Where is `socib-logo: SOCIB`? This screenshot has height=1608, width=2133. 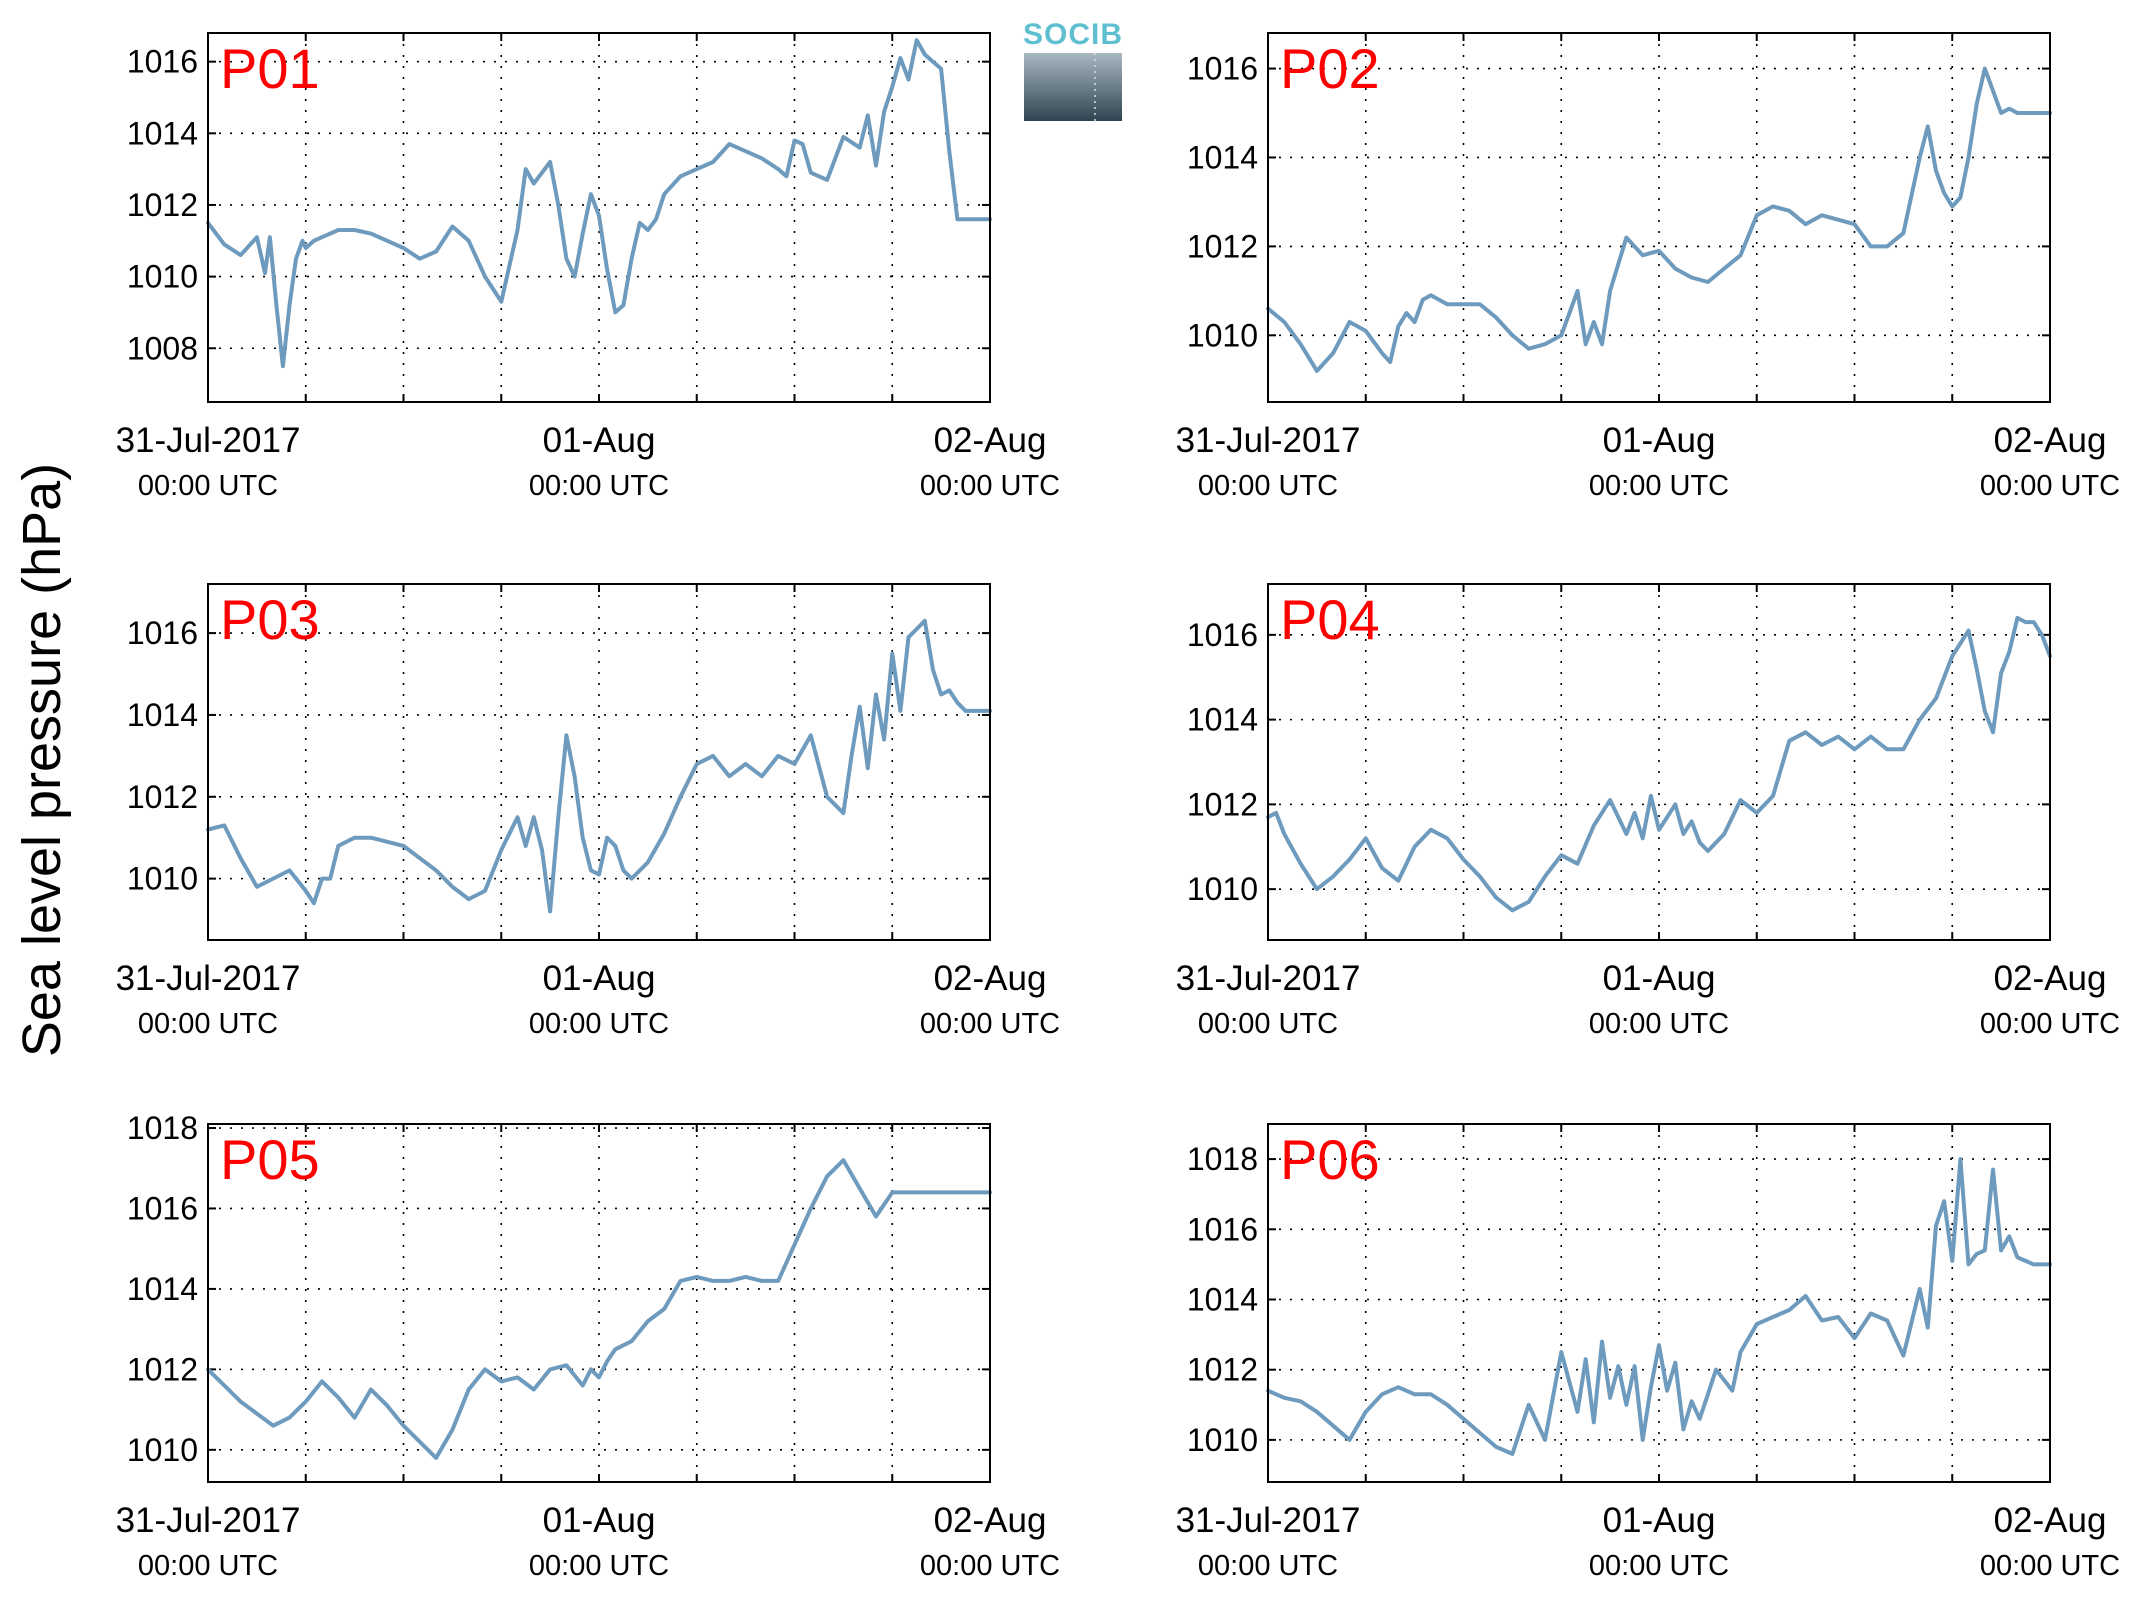 socib-logo: SOCIB is located at coordinates (1073, 69).